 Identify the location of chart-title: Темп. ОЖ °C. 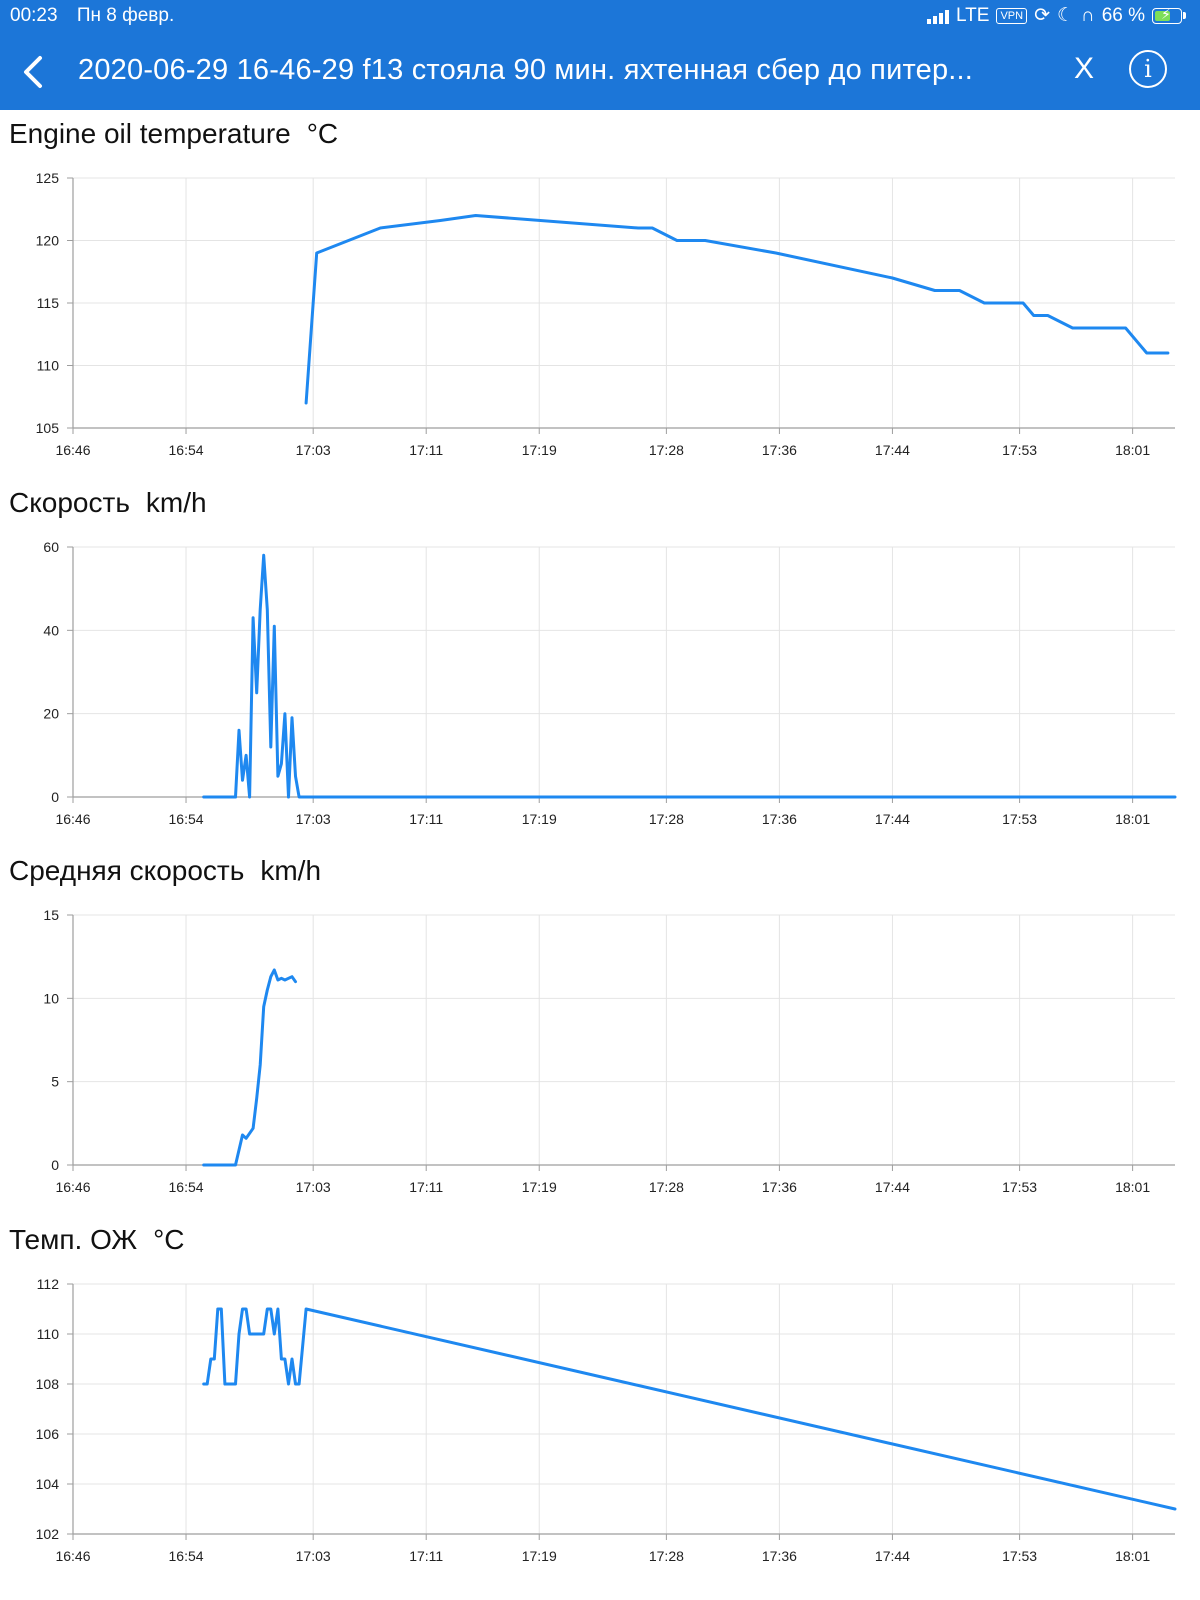
(97, 1240).